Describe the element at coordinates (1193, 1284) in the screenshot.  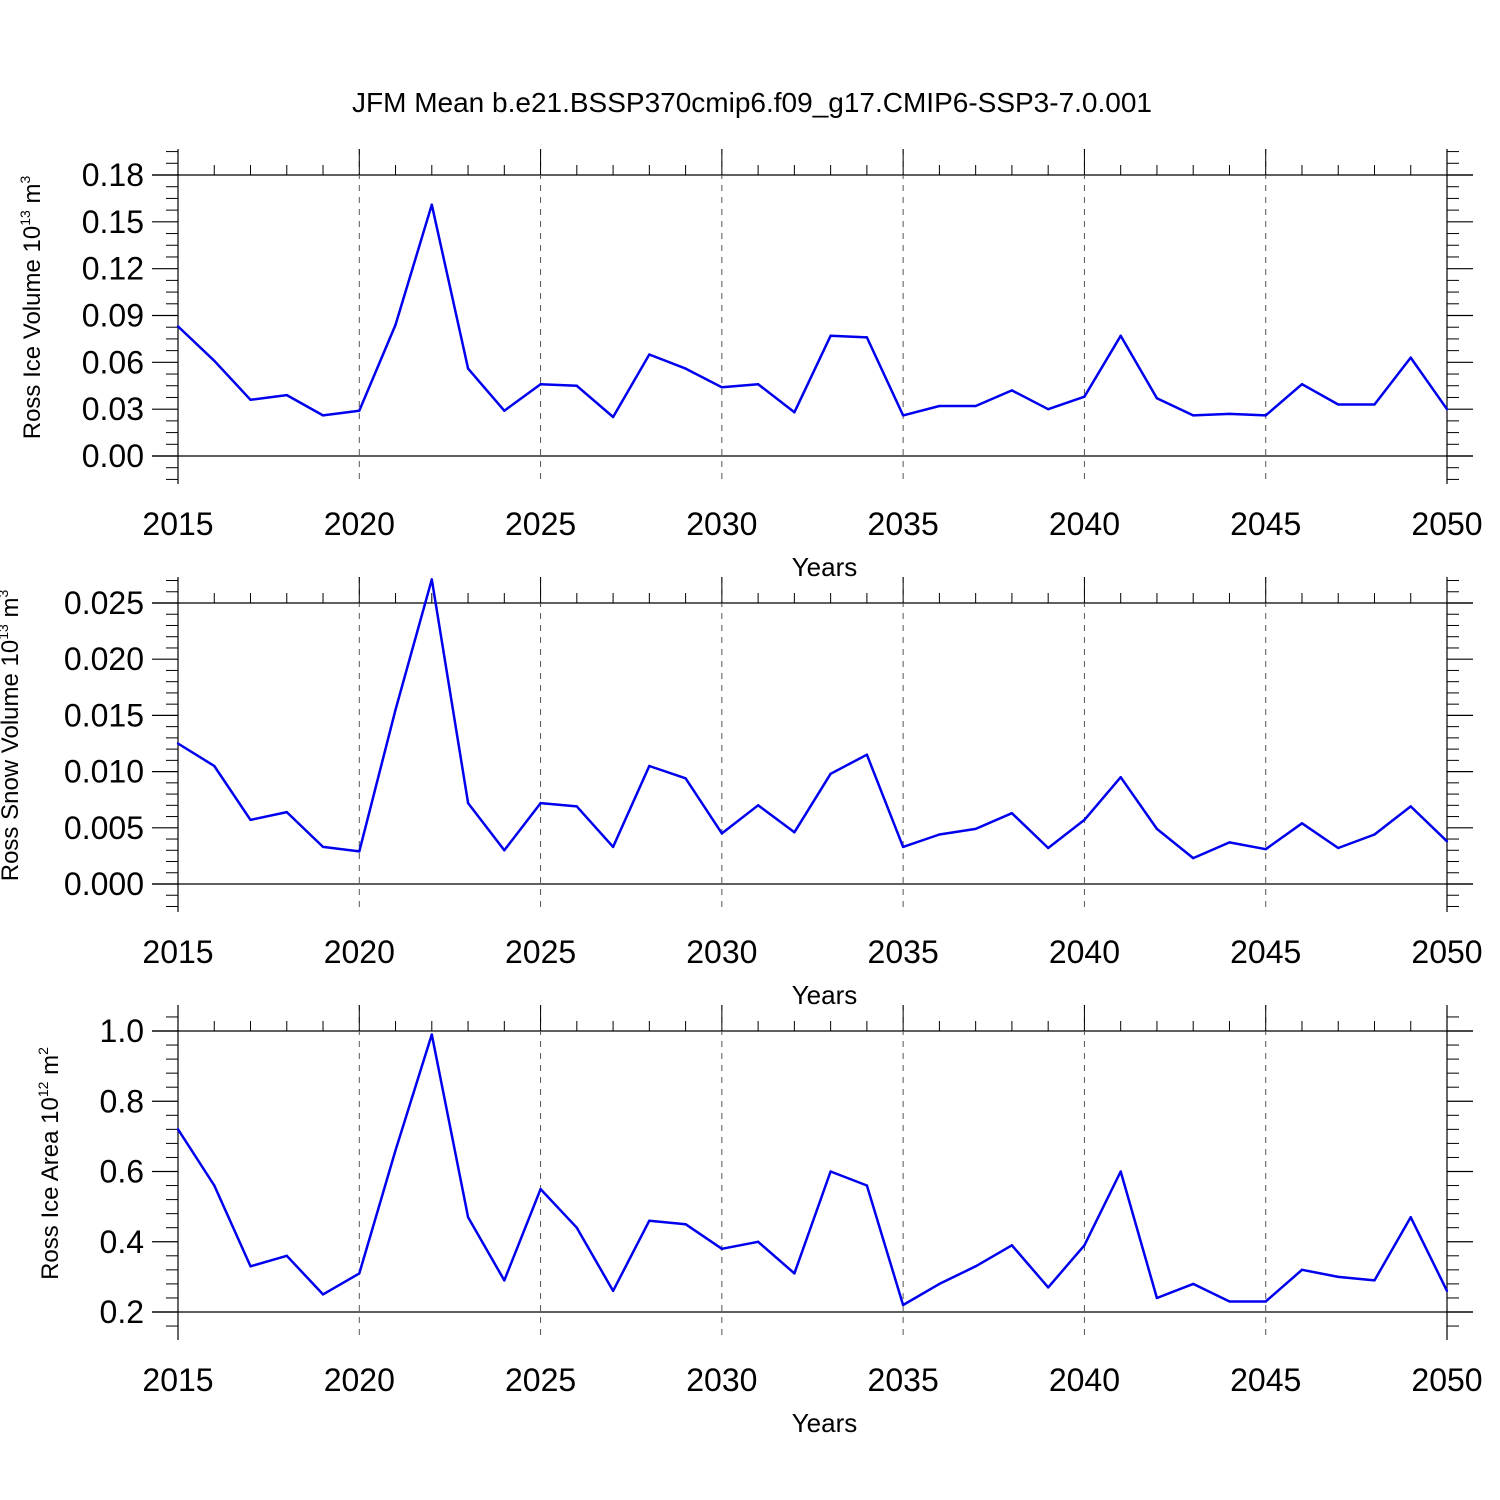
I see `data-point-2043` at that location.